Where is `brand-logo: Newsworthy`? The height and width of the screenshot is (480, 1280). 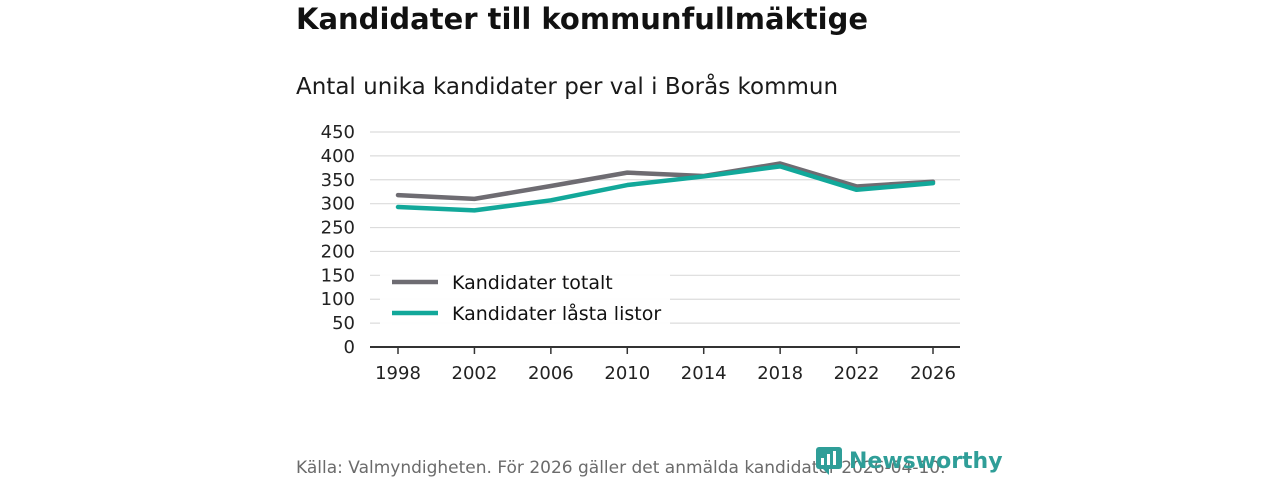 brand-logo: Newsworthy is located at coordinates (909, 461).